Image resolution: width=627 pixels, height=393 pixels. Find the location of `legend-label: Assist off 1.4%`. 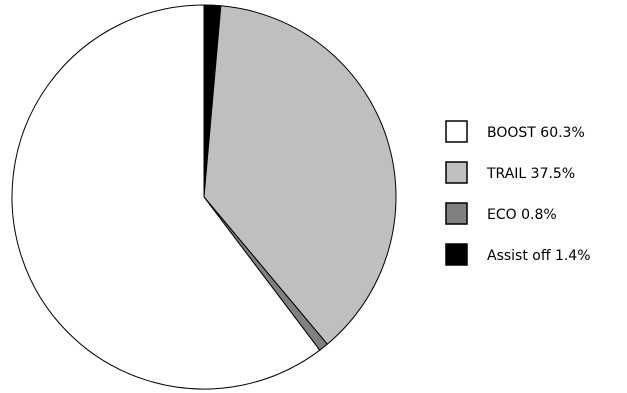

legend-label: Assist off 1.4% is located at coordinates (539, 256).